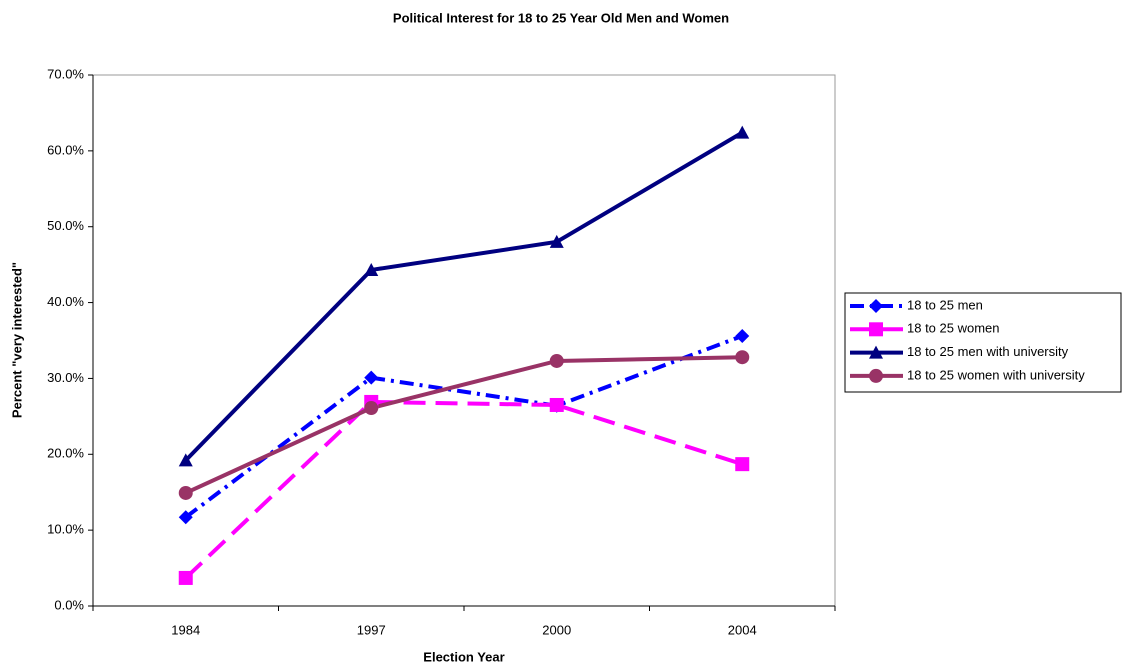 This screenshot has width=1122, height=667. What do you see at coordinates (988, 351) in the screenshot?
I see `legend-label: 18 to 25 men with university` at bounding box center [988, 351].